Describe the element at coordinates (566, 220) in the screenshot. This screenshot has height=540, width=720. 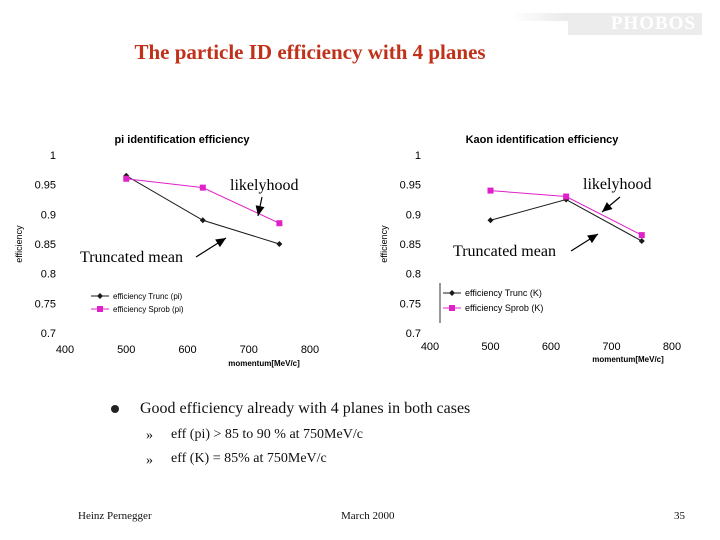
I see `series-line` at that location.